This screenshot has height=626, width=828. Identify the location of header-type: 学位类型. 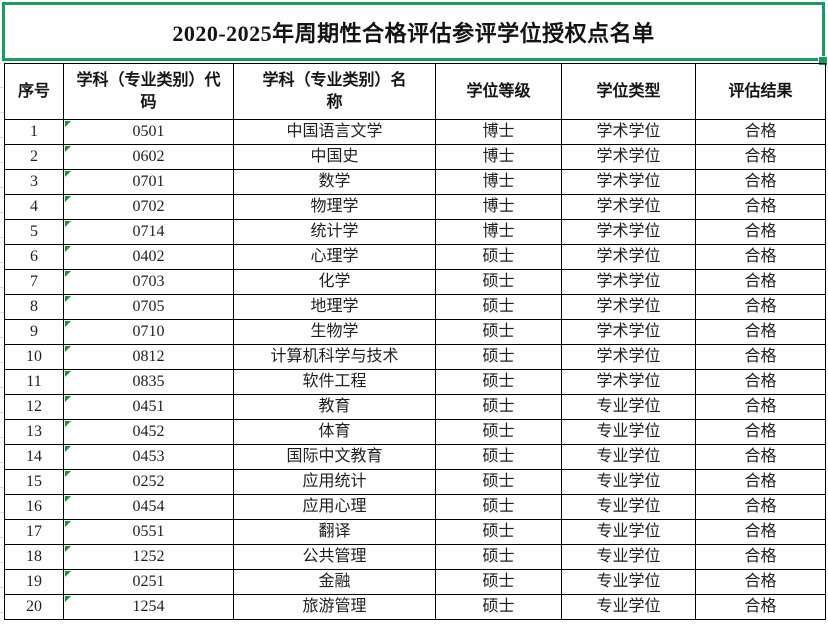
(628, 91).